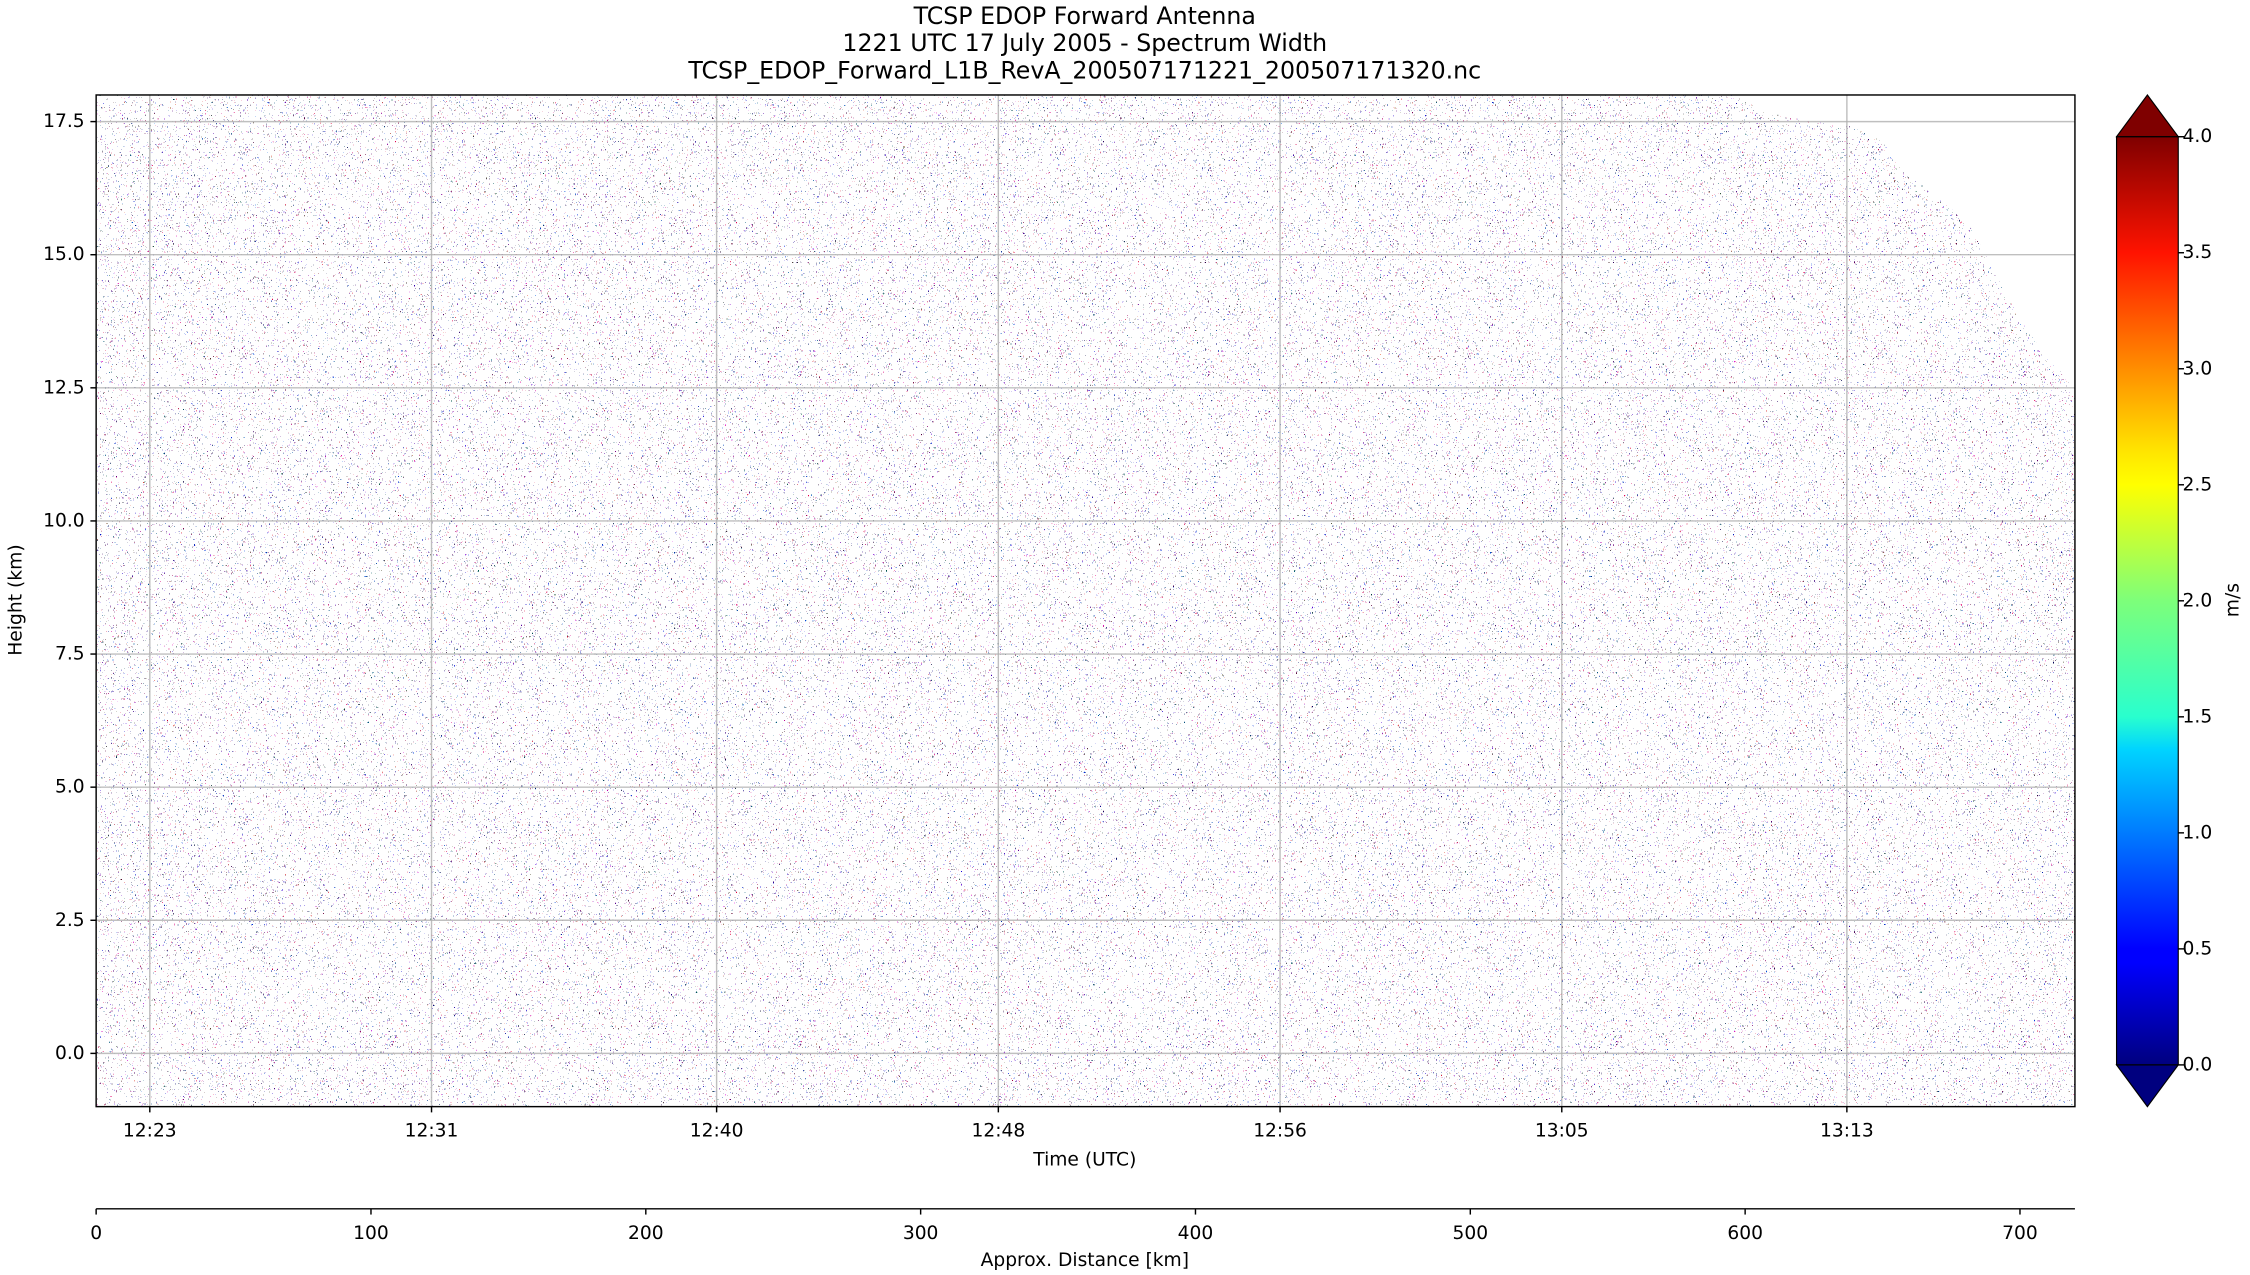  I want to click on x-tick-label: 12:56, so click(1280, 1131).